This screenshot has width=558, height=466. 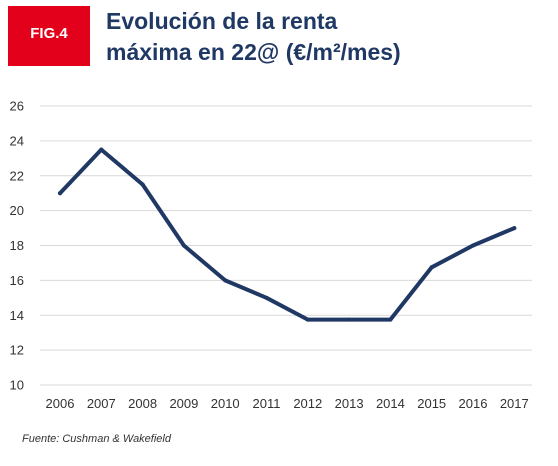 I want to click on x-tick-label: 2013, so click(x=349, y=403).